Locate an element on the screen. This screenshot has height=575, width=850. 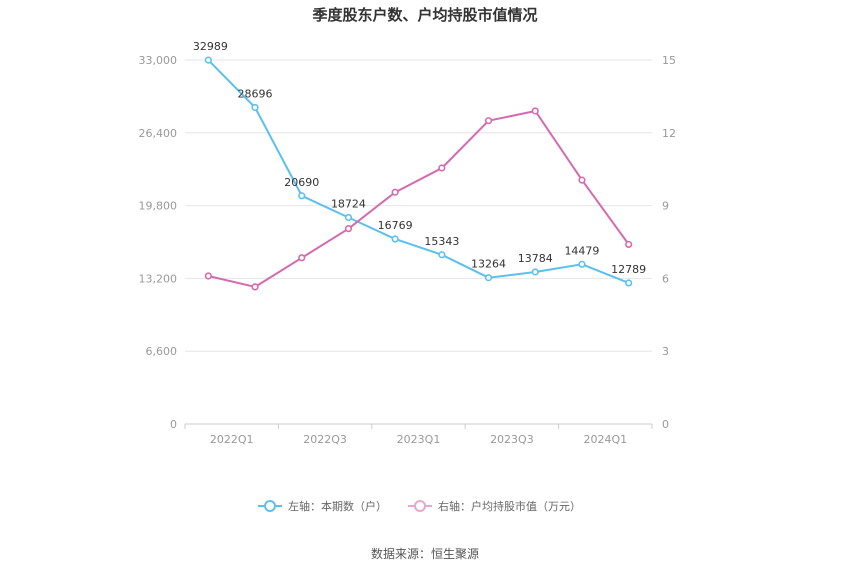
left-tick-label: 13,200 is located at coordinates (158, 278).